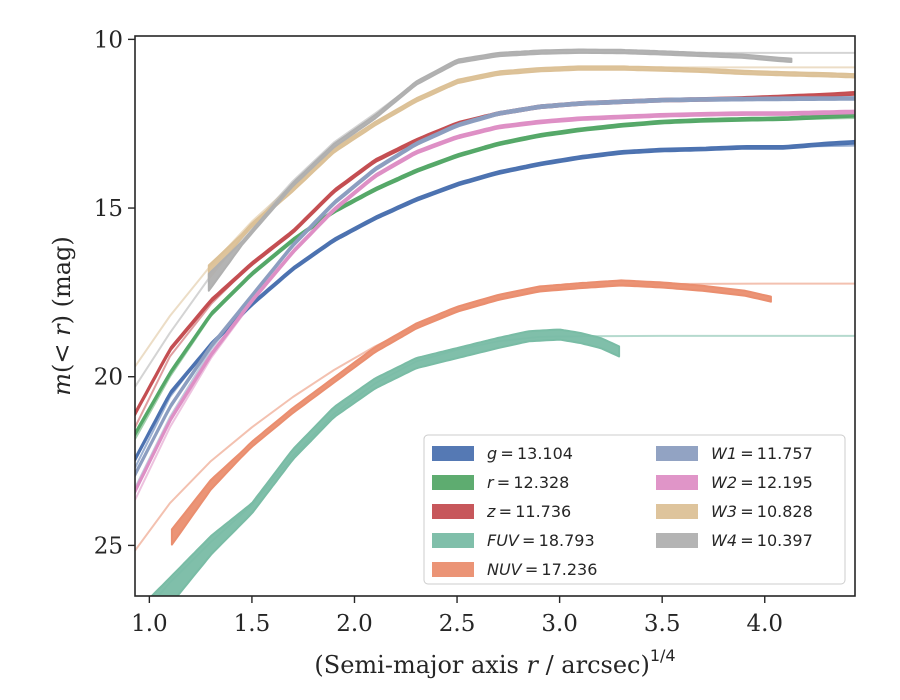 Image resolution: width=900 pixels, height=700 pixels. Describe the element at coordinates (762, 482) in the screenshot. I see `legend-label-w2: W2 = 12.195` at that location.